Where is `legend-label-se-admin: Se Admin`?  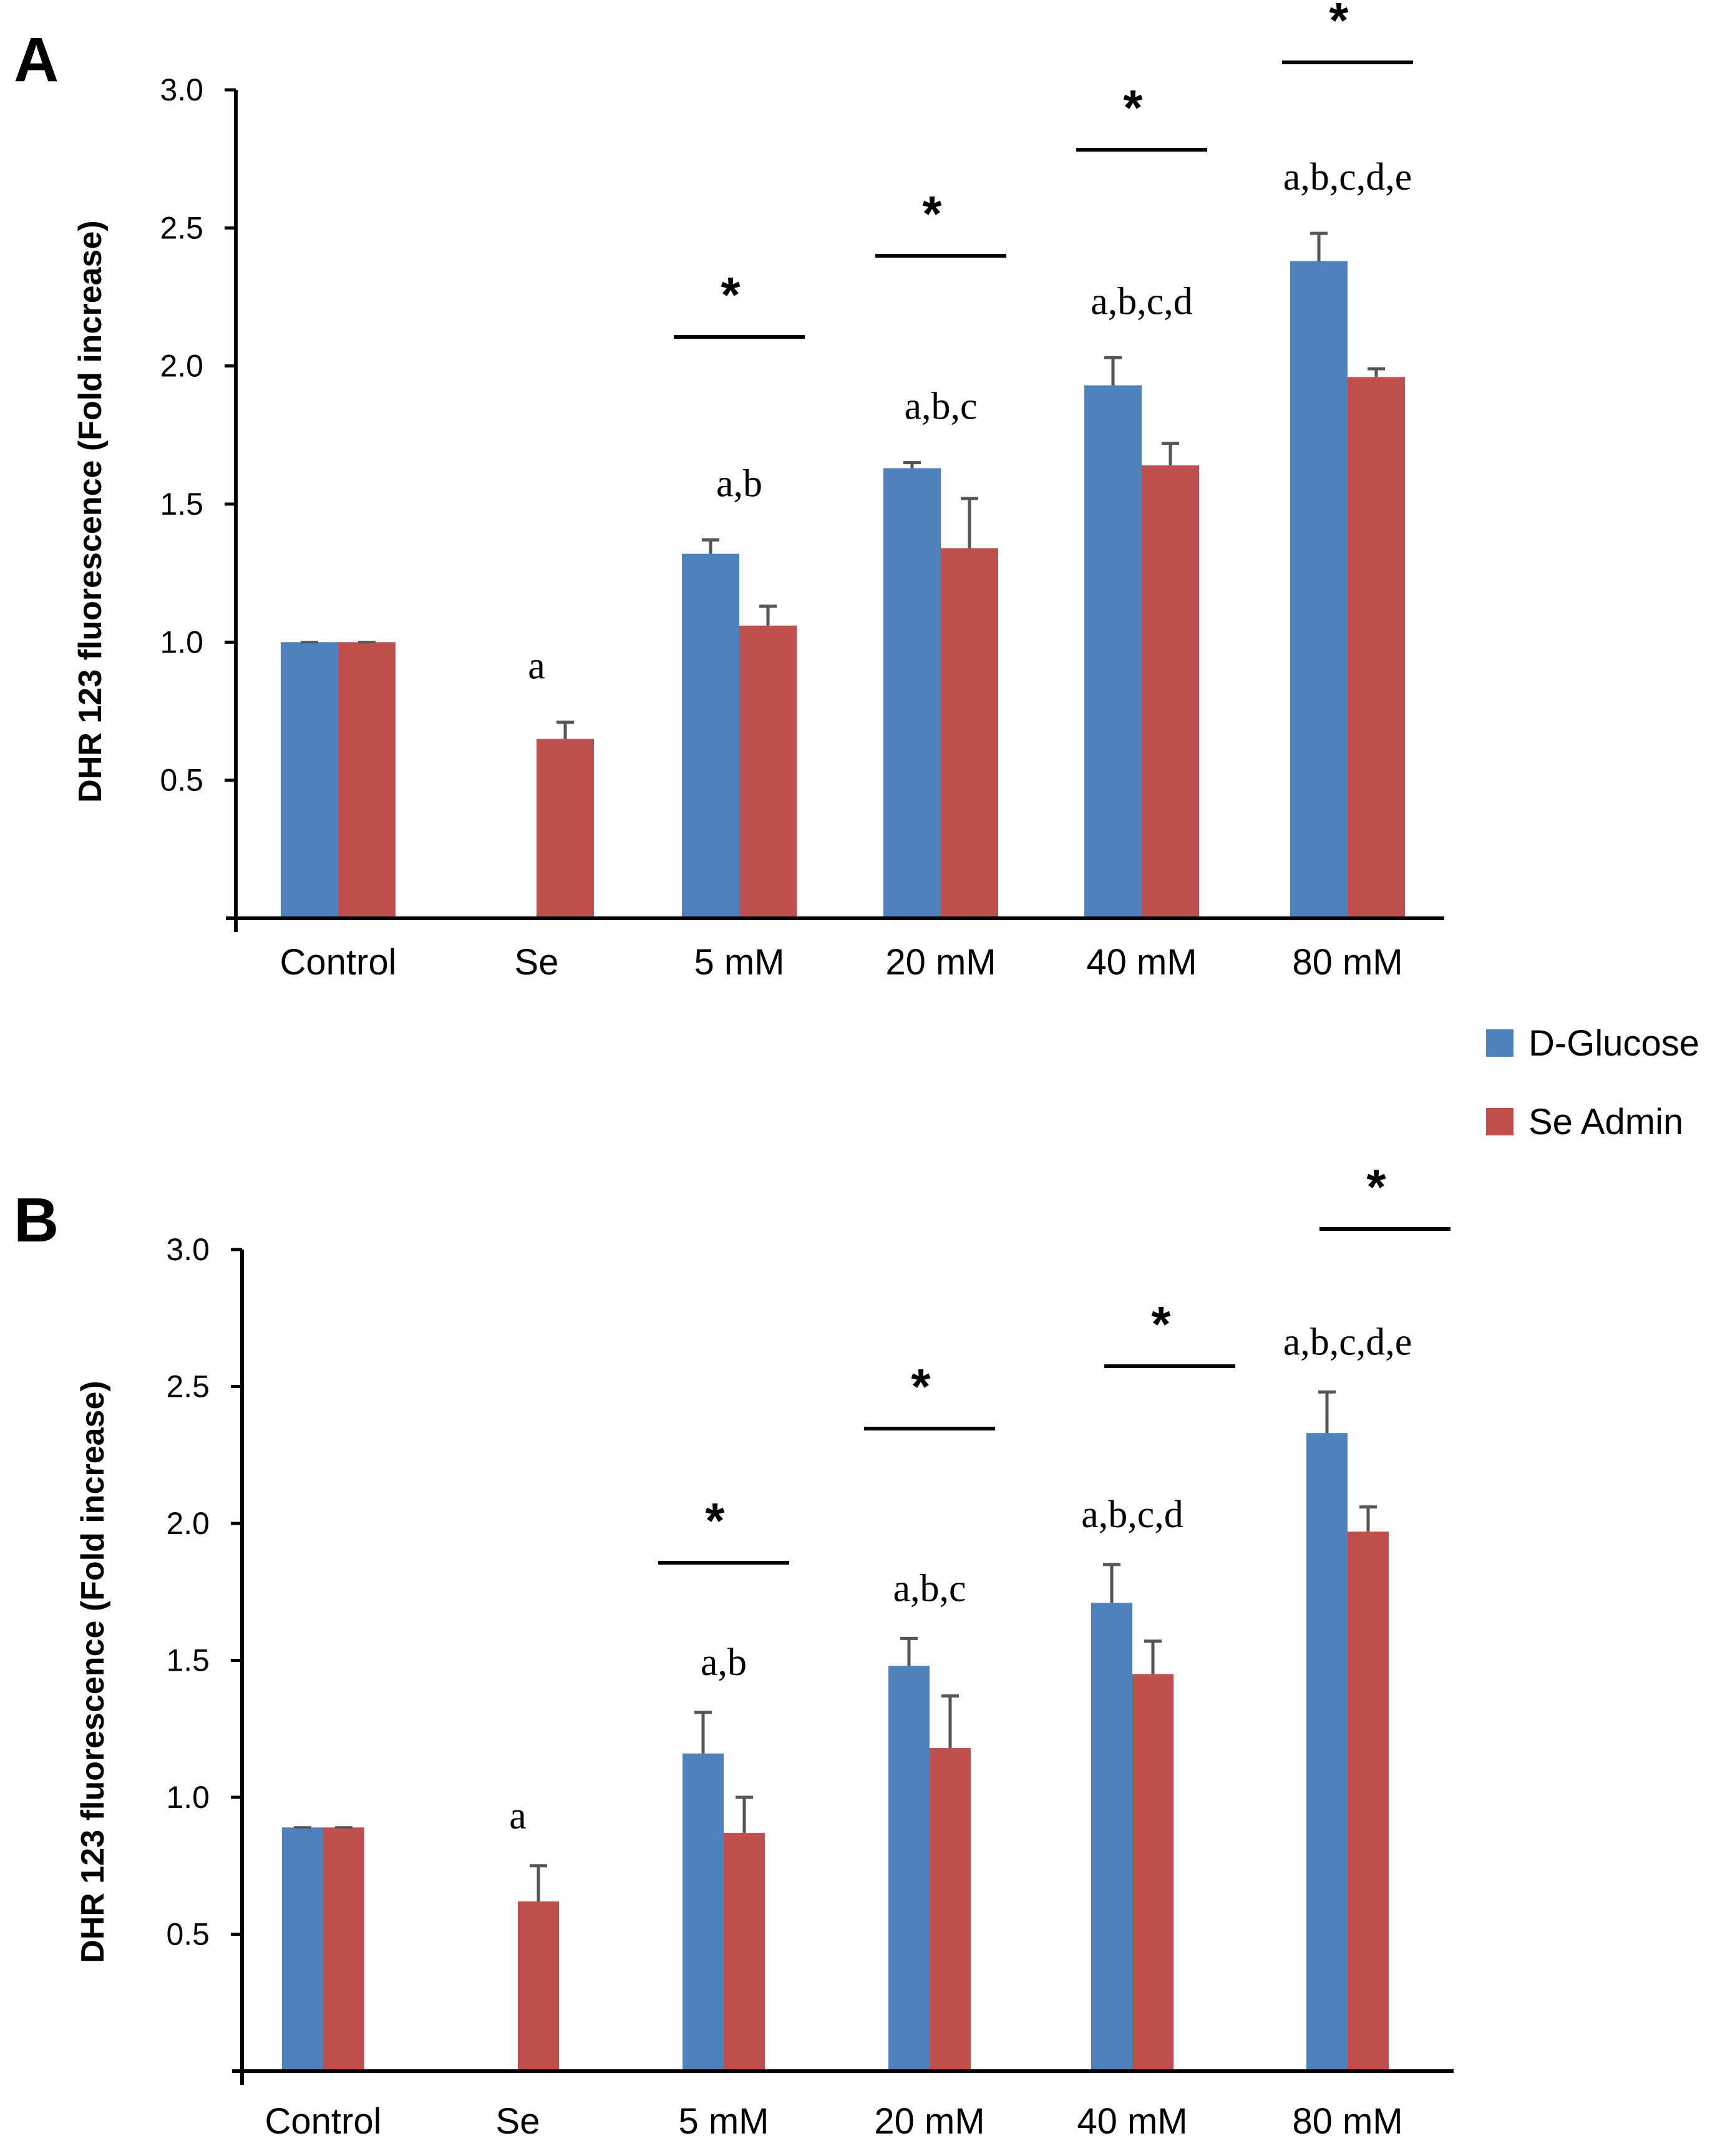
legend-label-se-admin: Se Admin is located at coordinates (1605, 1122).